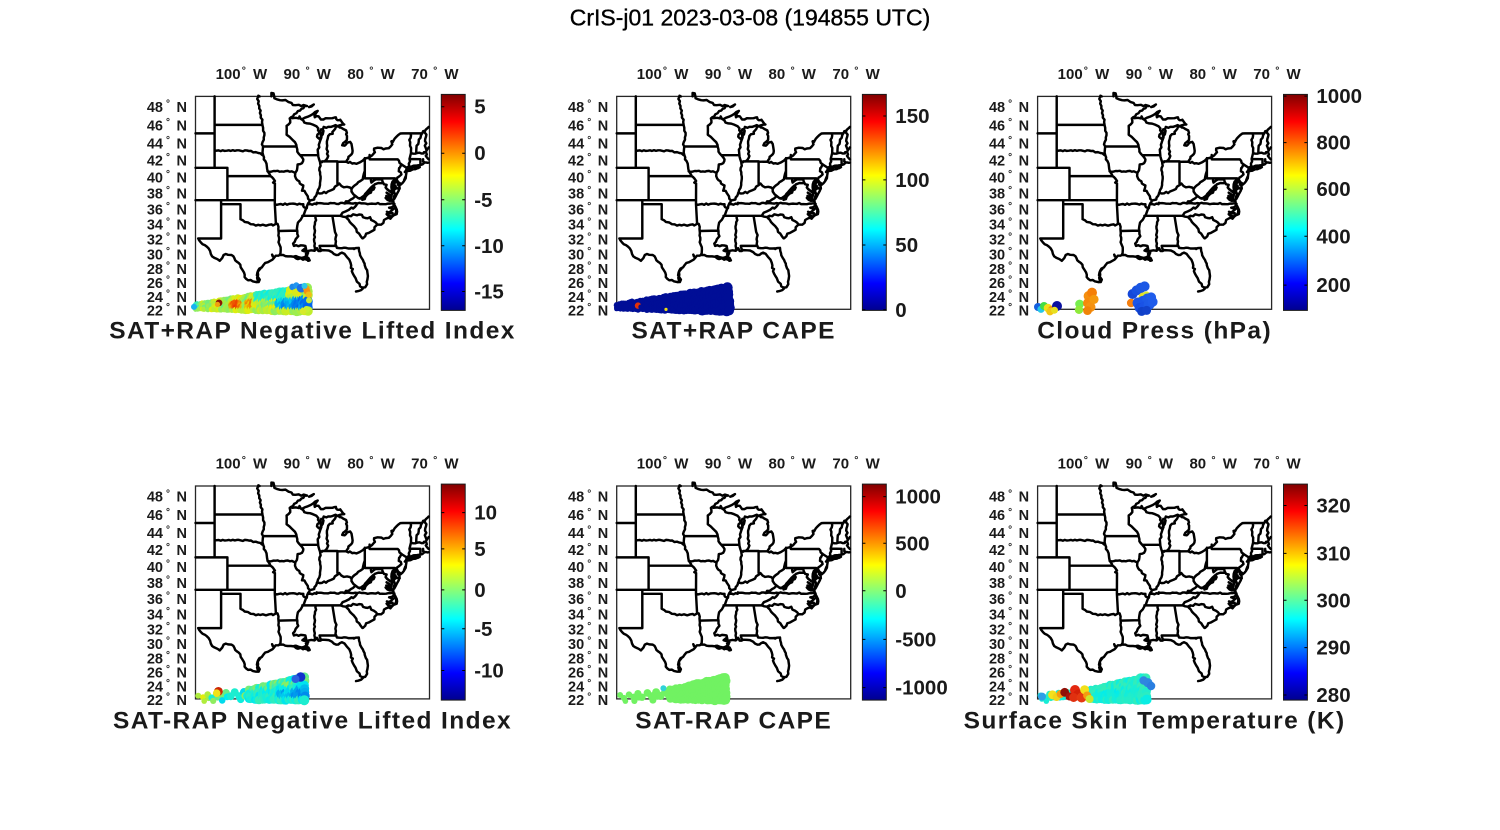 The image size is (1500, 830). Describe the element at coordinates (1333, 143) in the screenshot. I see `svg-text: 800` at that location.